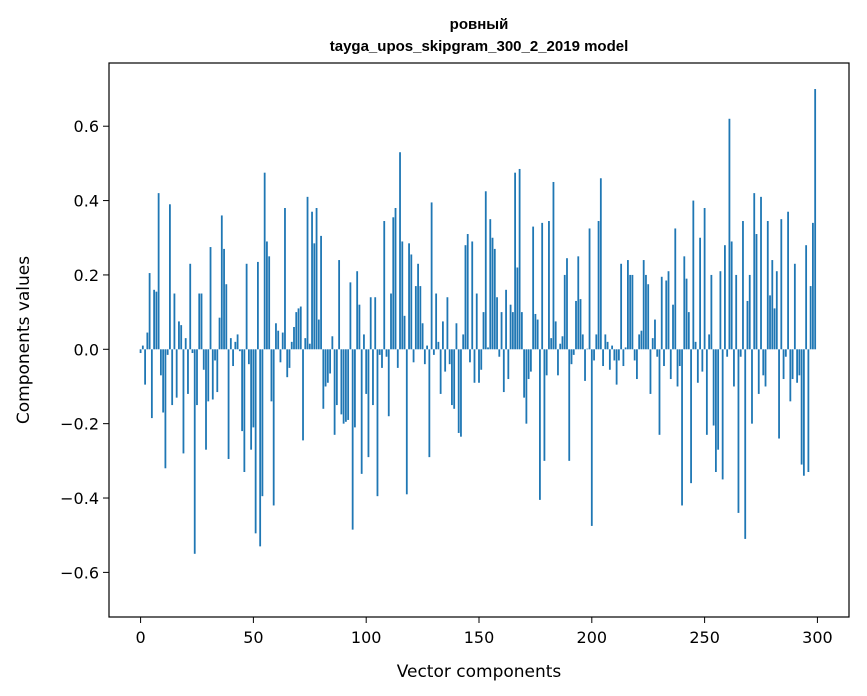 This screenshot has height=696, width=867. What do you see at coordinates (79, 424) in the screenshot?
I see `y-tick-label: −0.2` at bounding box center [79, 424].